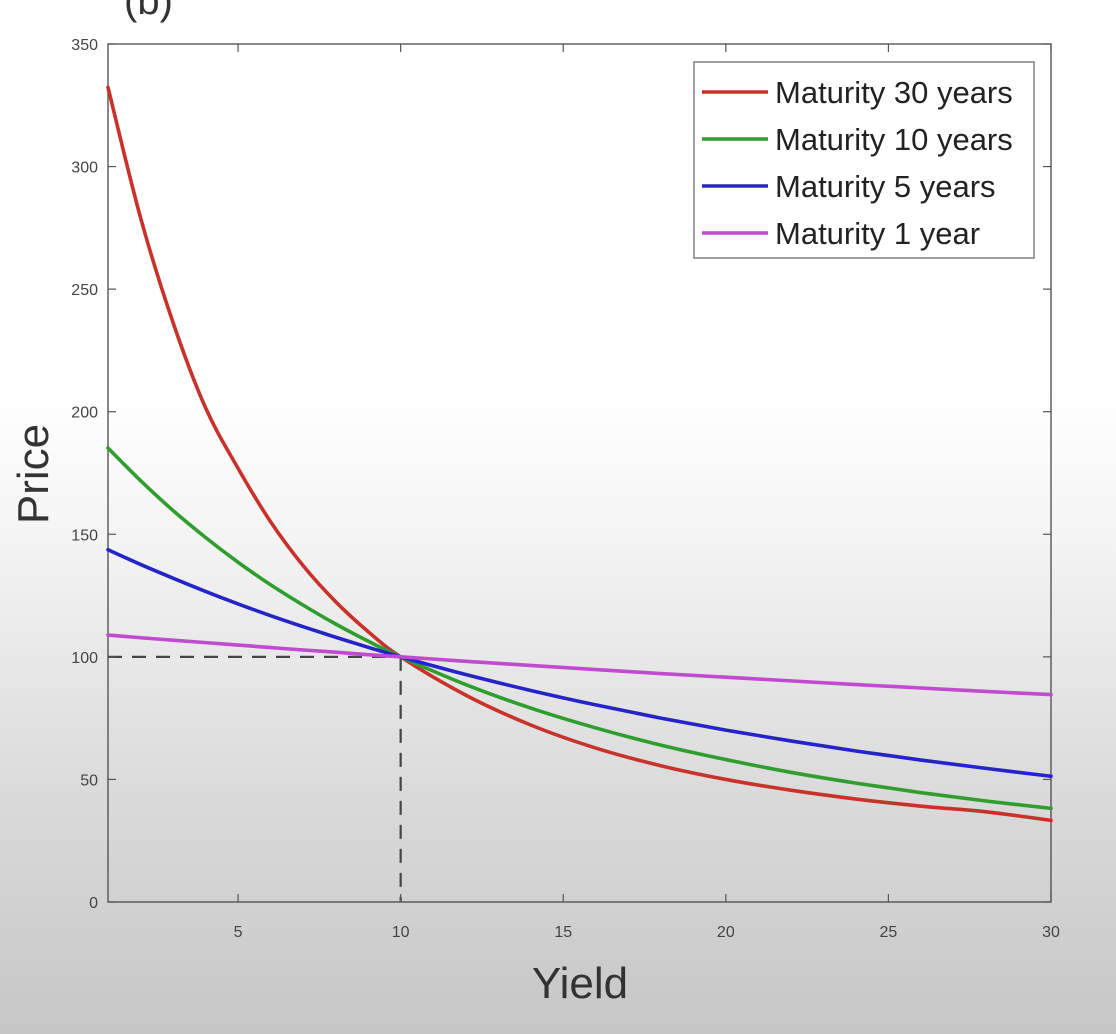 The width and height of the screenshot is (1116, 1034). What do you see at coordinates (84, 290) in the screenshot?
I see `y-tick-label: 250` at bounding box center [84, 290].